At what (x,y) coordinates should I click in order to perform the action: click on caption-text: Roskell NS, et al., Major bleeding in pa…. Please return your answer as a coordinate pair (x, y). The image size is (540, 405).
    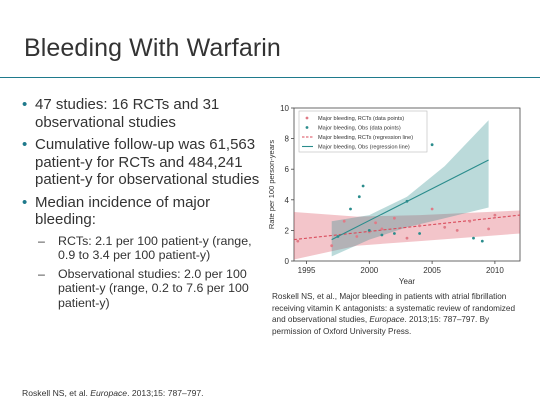
    Looking at the image, I should click on (394, 308).